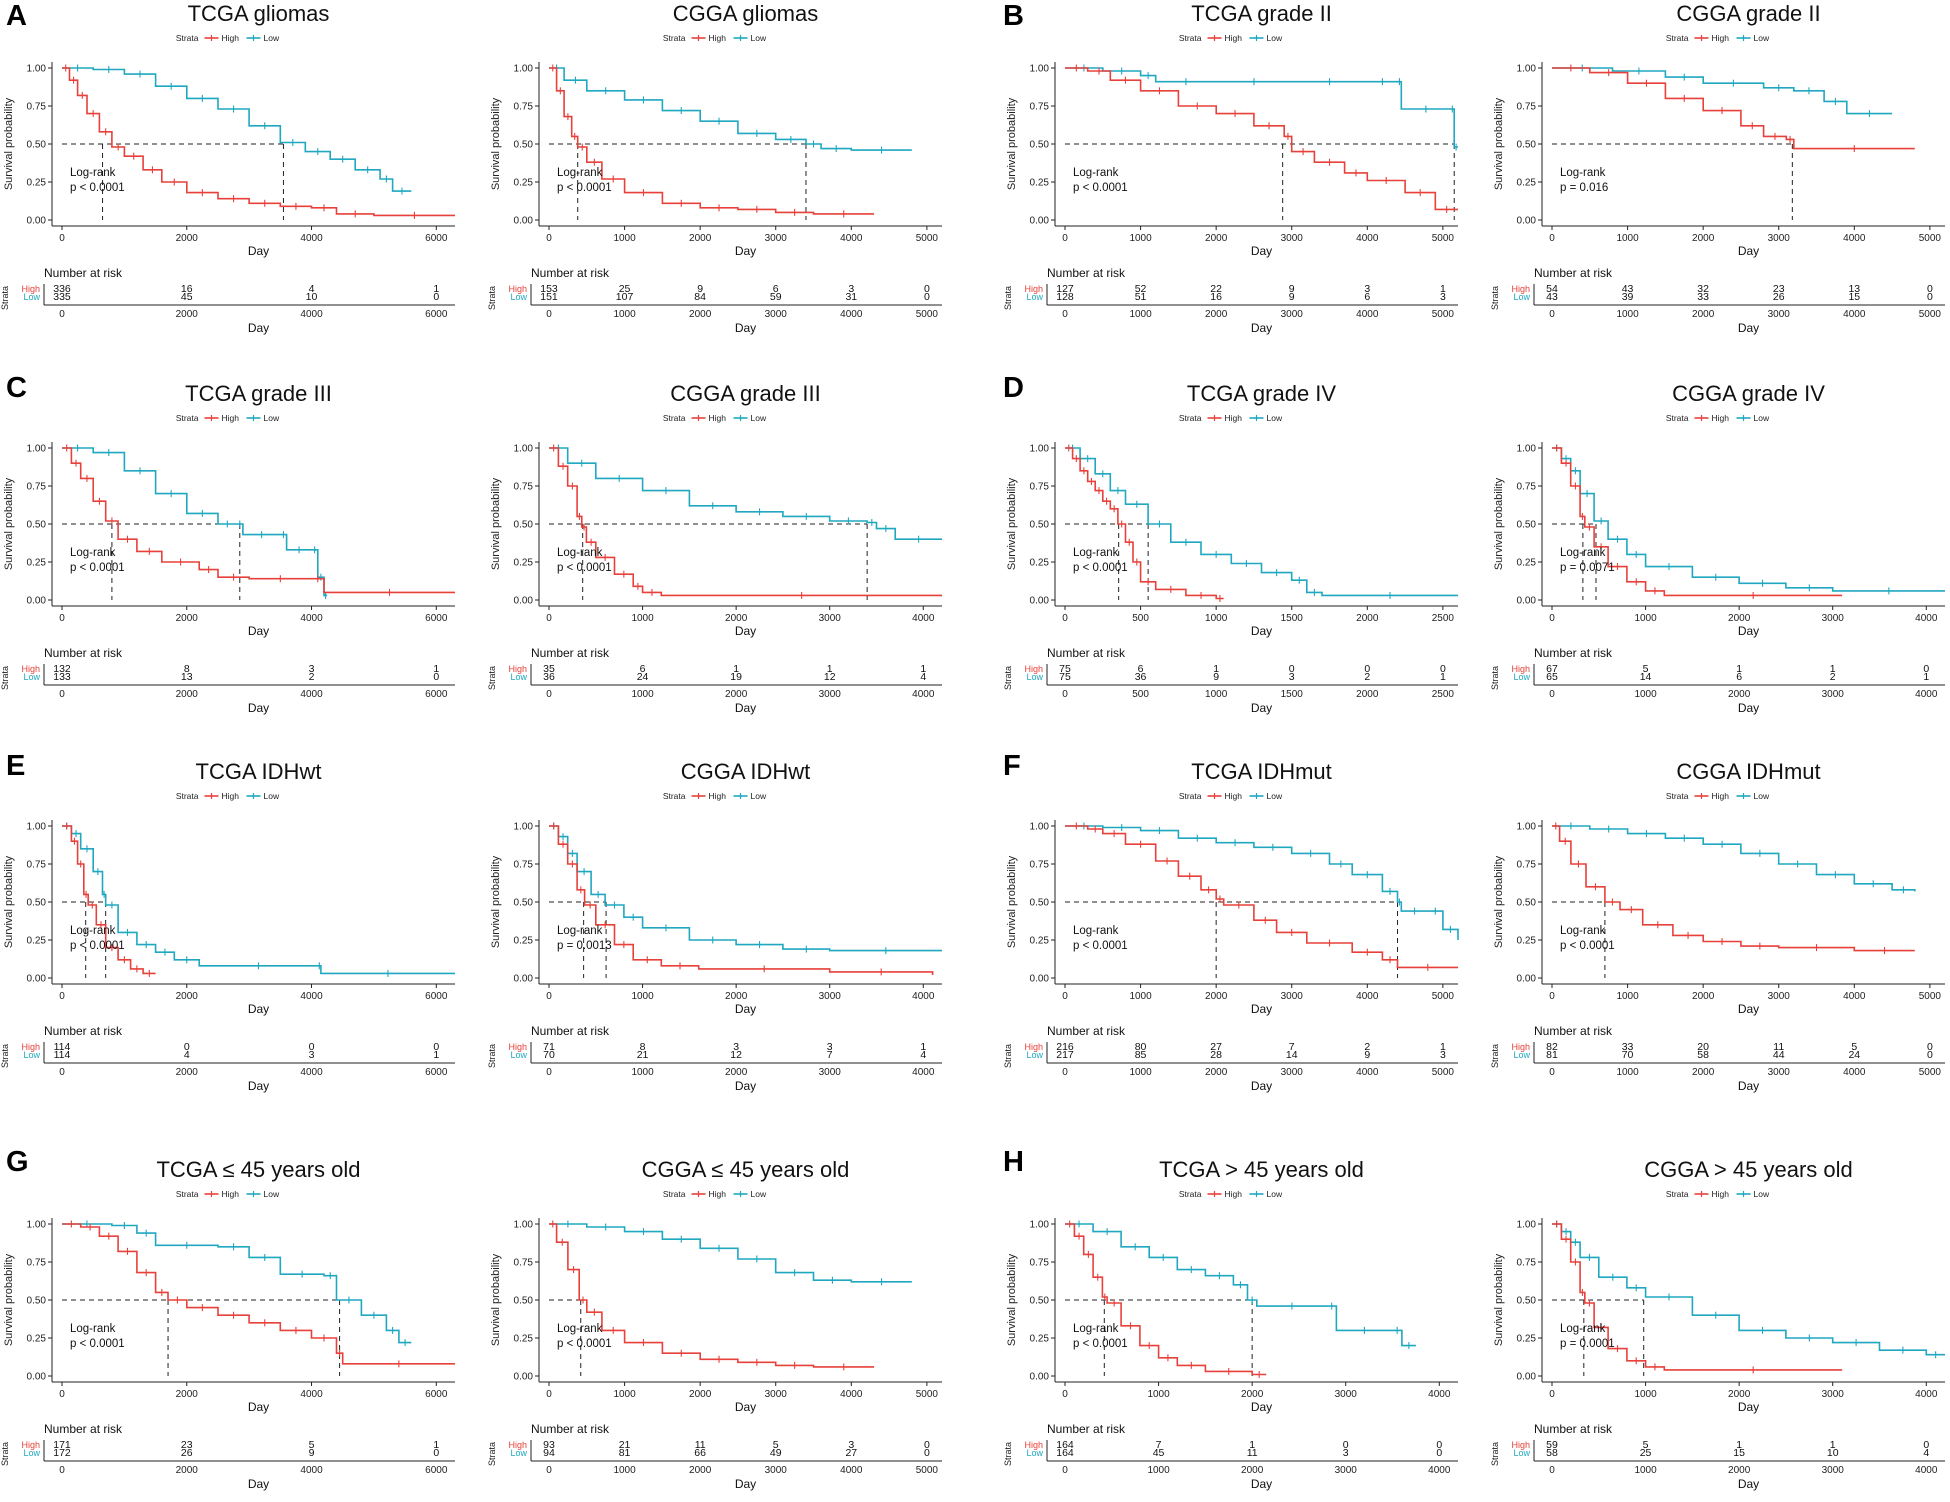 The height and width of the screenshot is (1502, 1950). I want to click on risk-count-high: 80, so click(1141, 1047).